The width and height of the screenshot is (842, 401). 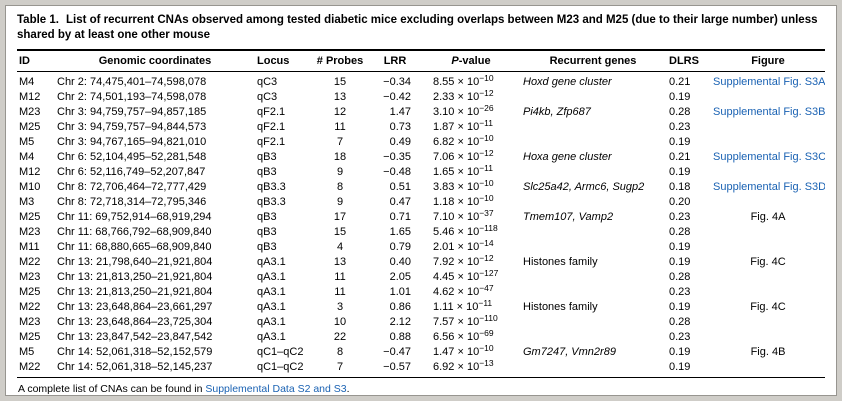 What do you see at coordinates (400, 292) in the screenshot?
I see `cell-lrr: 1.01` at bounding box center [400, 292].